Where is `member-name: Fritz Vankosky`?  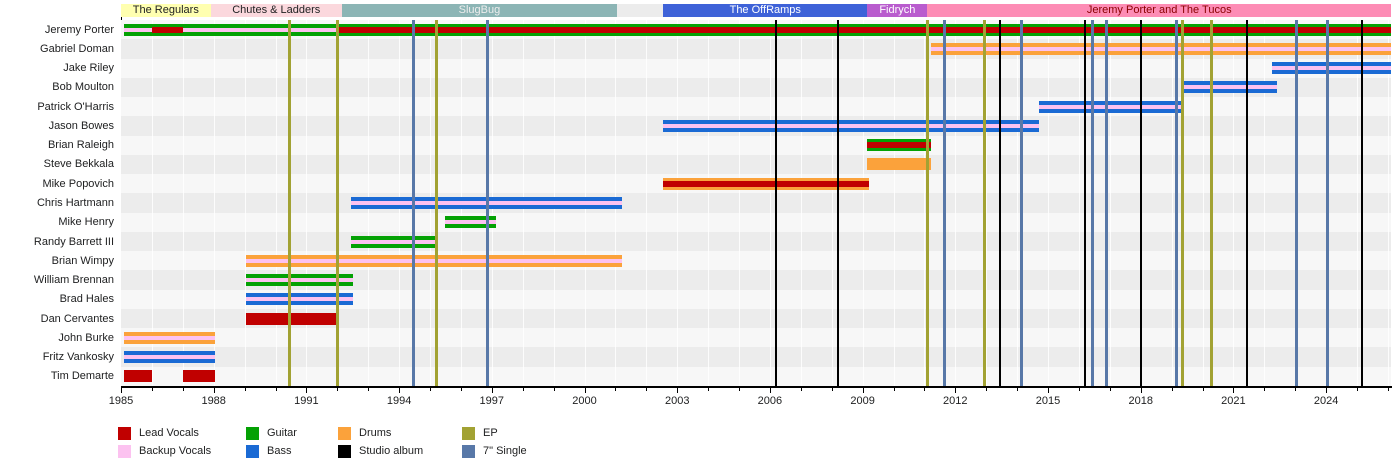
member-name: Fritz Vankosky is located at coordinates (78, 357).